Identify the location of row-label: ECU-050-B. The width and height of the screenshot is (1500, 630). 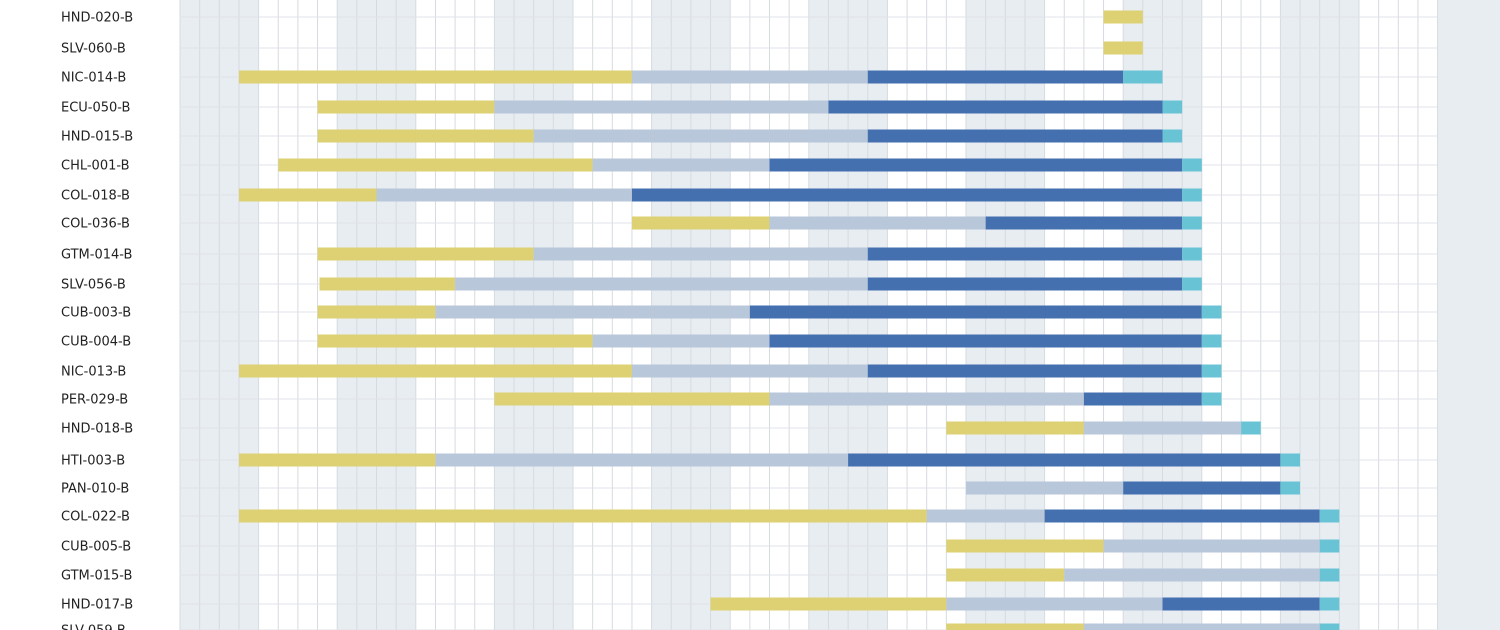
(95, 108).